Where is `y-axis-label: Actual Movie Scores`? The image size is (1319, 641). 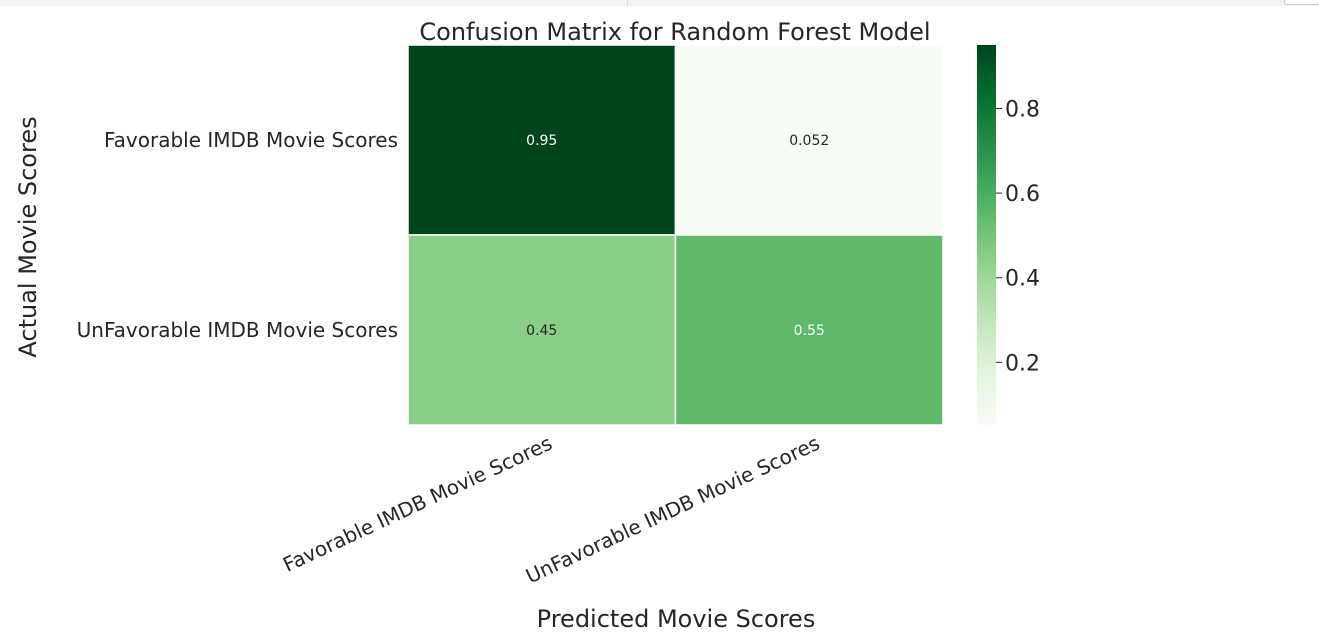
y-axis-label: Actual Movie Scores is located at coordinates (28, 236).